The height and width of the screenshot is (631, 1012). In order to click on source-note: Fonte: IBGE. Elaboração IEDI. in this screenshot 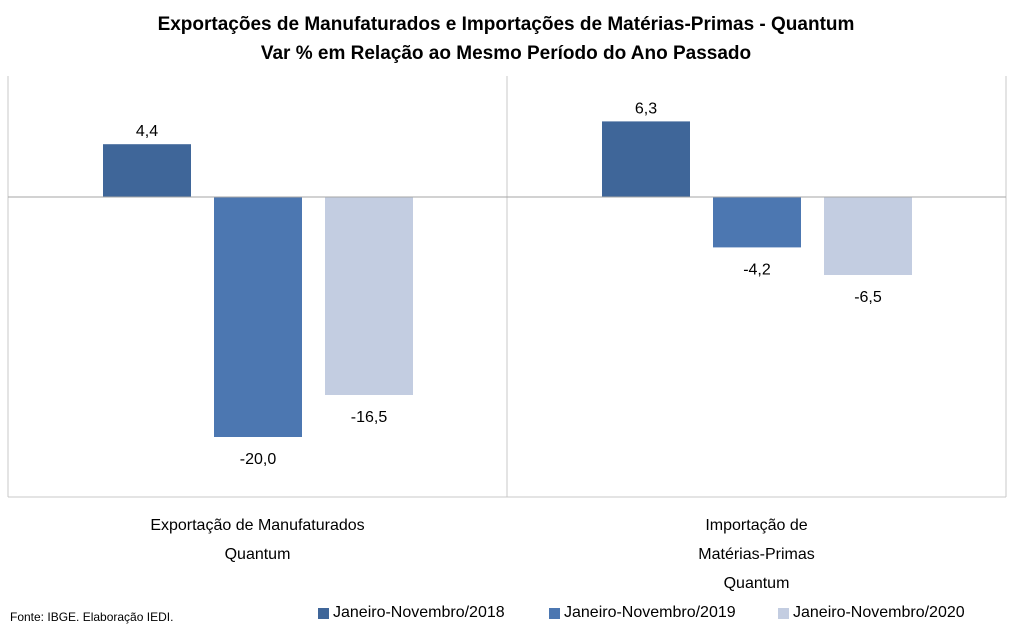, I will do `click(92, 617)`.